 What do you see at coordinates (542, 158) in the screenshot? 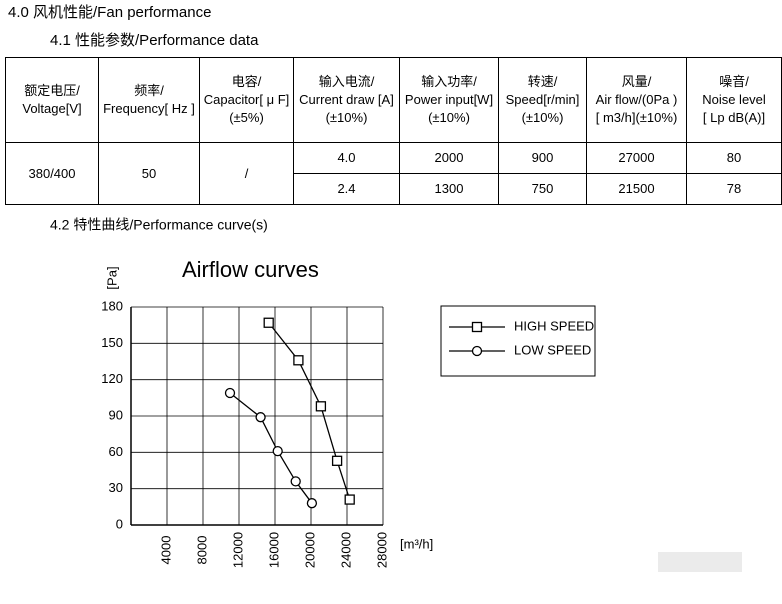
I see `cell: 900` at bounding box center [542, 158].